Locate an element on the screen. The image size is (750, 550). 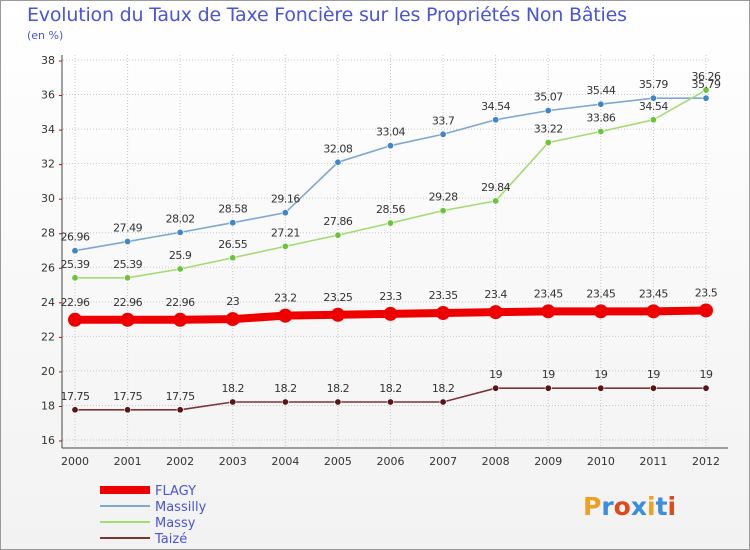
proxiti-logo: Proxiti is located at coordinates (629, 506).